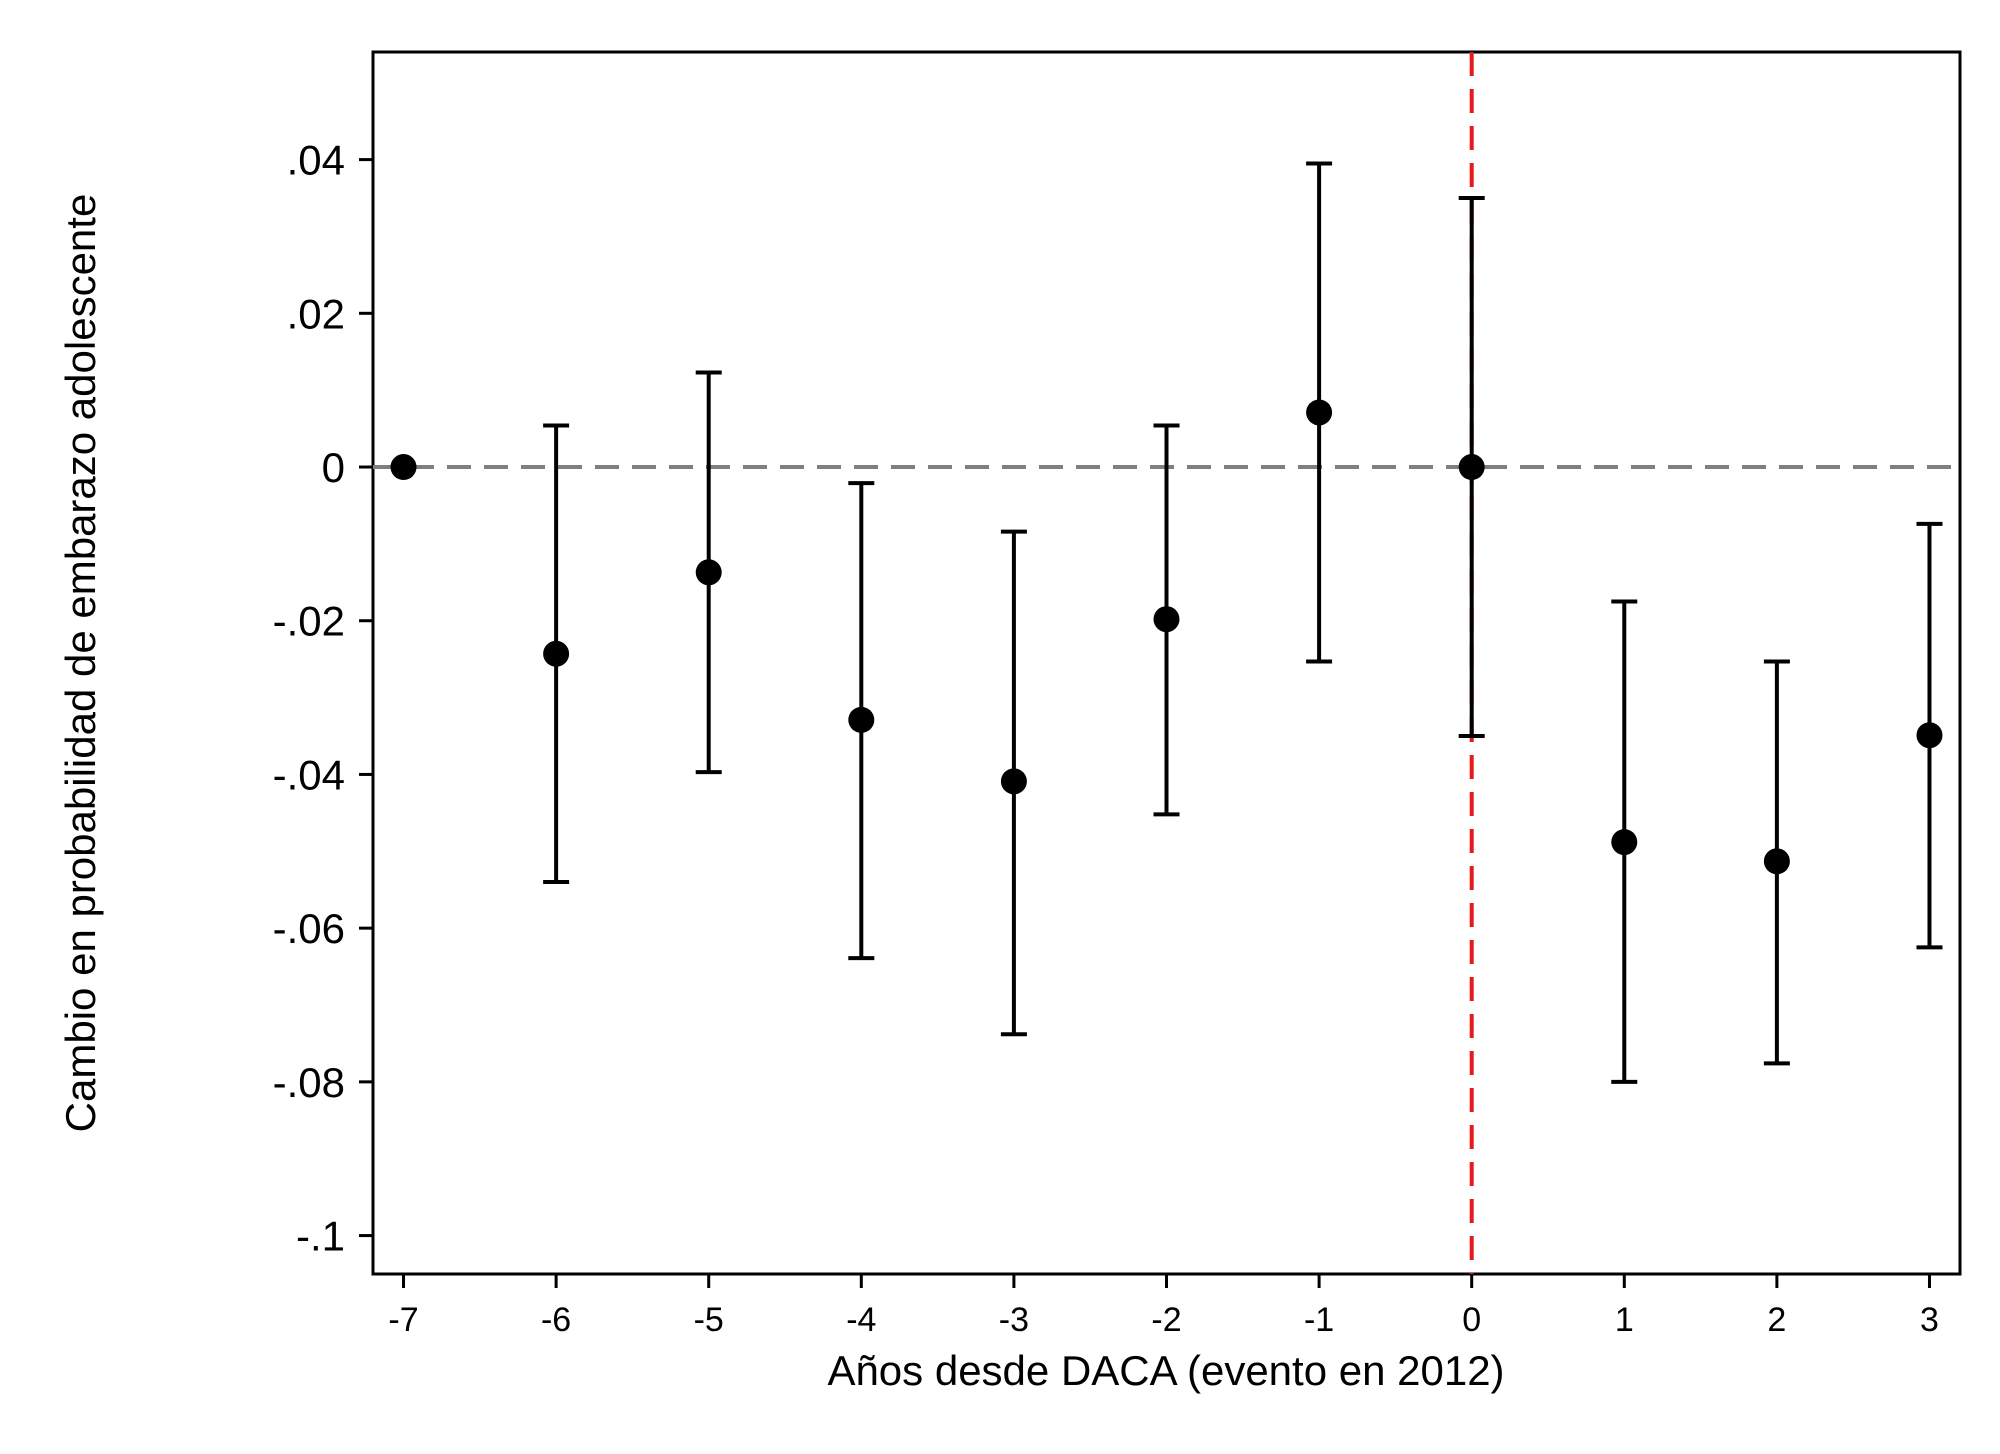 This screenshot has width=2000, height=1454. Describe the element at coordinates (323, 698) in the screenshot. I see `y-axis: .04 .02 0 -.02 -.04 -.06 -.08 -.1` at that location.